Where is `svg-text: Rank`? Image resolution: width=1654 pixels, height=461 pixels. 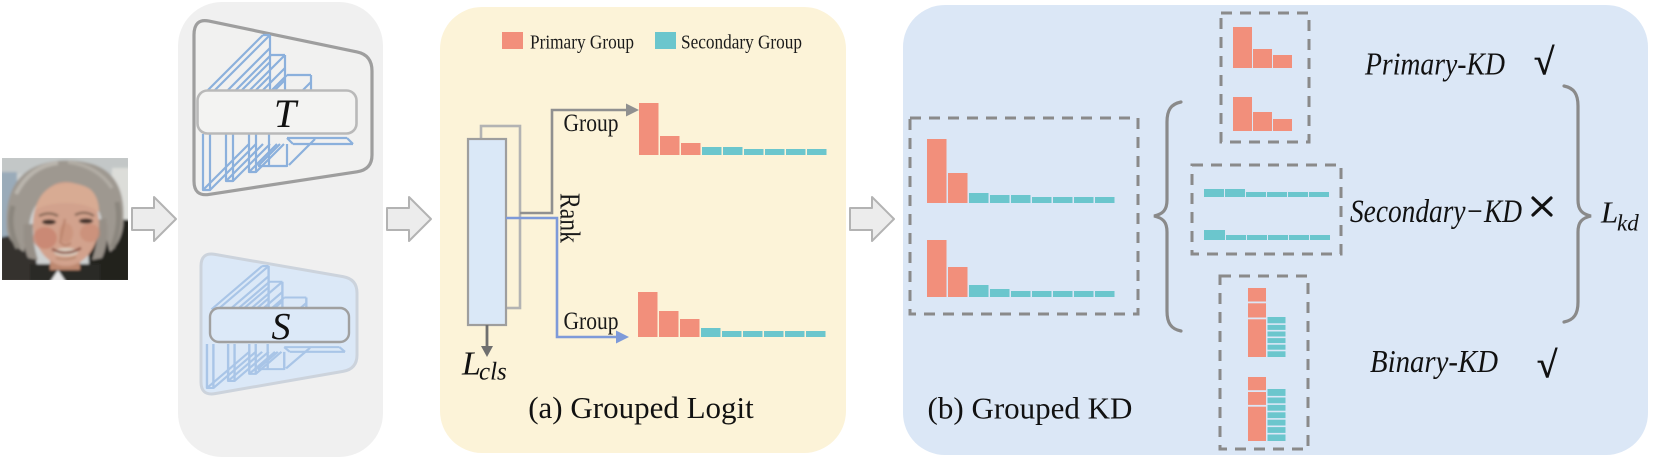 svg-text: Rank is located at coordinates (569, 218).